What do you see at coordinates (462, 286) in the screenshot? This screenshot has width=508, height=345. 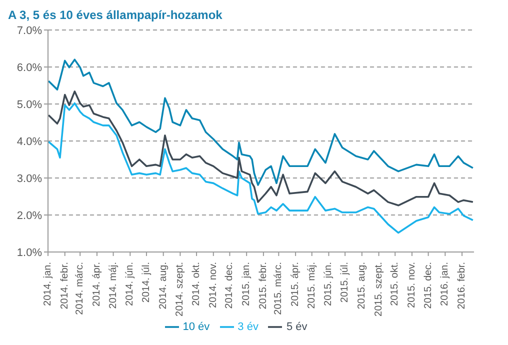 I see `x-tick-label: 2016. febr.` at bounding box center [462, 286].